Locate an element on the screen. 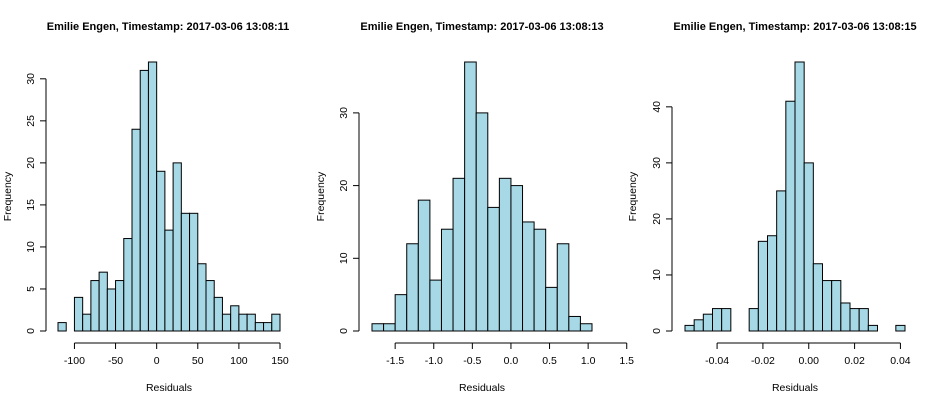 The image size is (939, 412). x-tick-label: 0.5 is located at coordinates (549, 361).